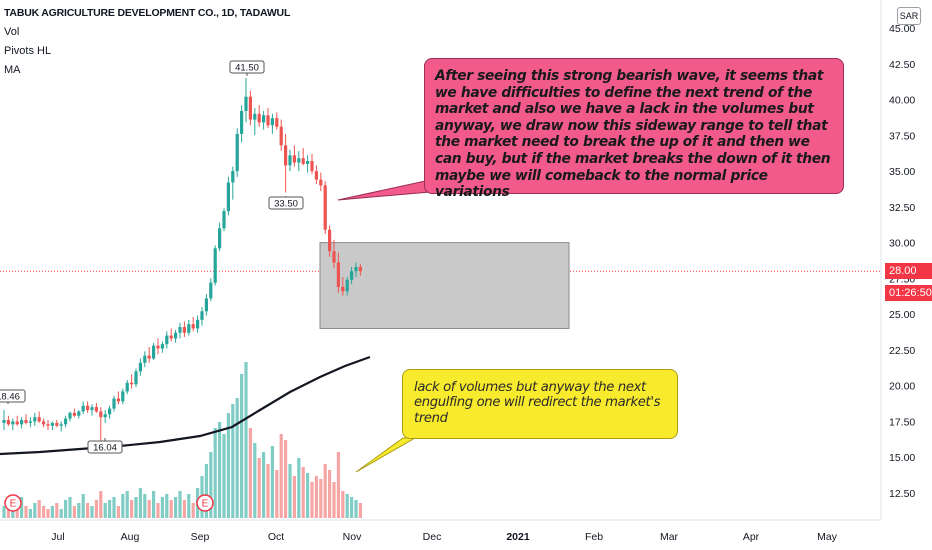 The width and height of the screenshot is (932, 550). I want to click on earnings-marker-label: E, so click(13, 504).